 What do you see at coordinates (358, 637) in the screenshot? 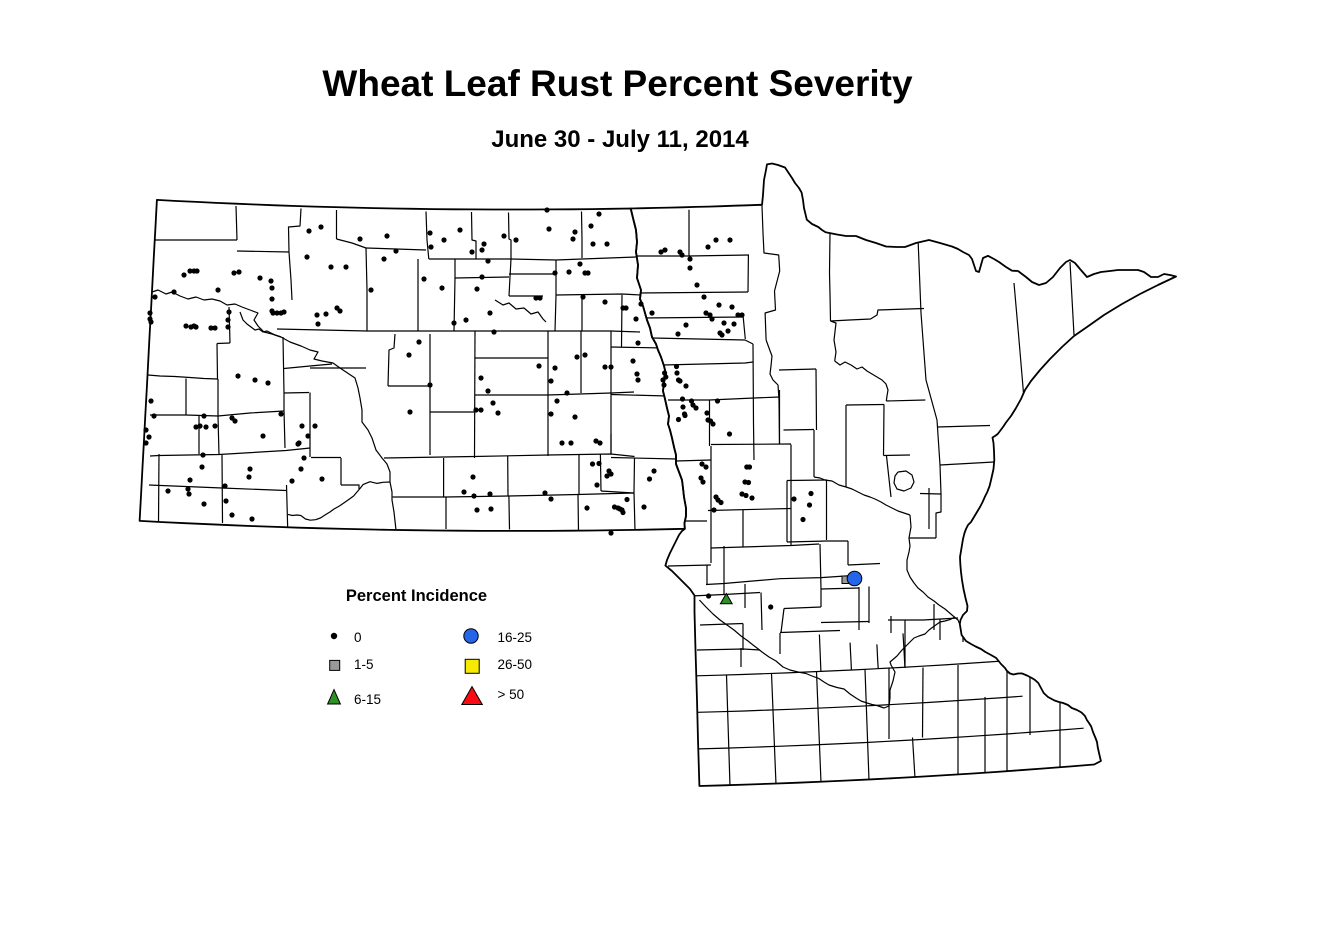
I see `svg-text: 0` at bounding box center [358, 637].